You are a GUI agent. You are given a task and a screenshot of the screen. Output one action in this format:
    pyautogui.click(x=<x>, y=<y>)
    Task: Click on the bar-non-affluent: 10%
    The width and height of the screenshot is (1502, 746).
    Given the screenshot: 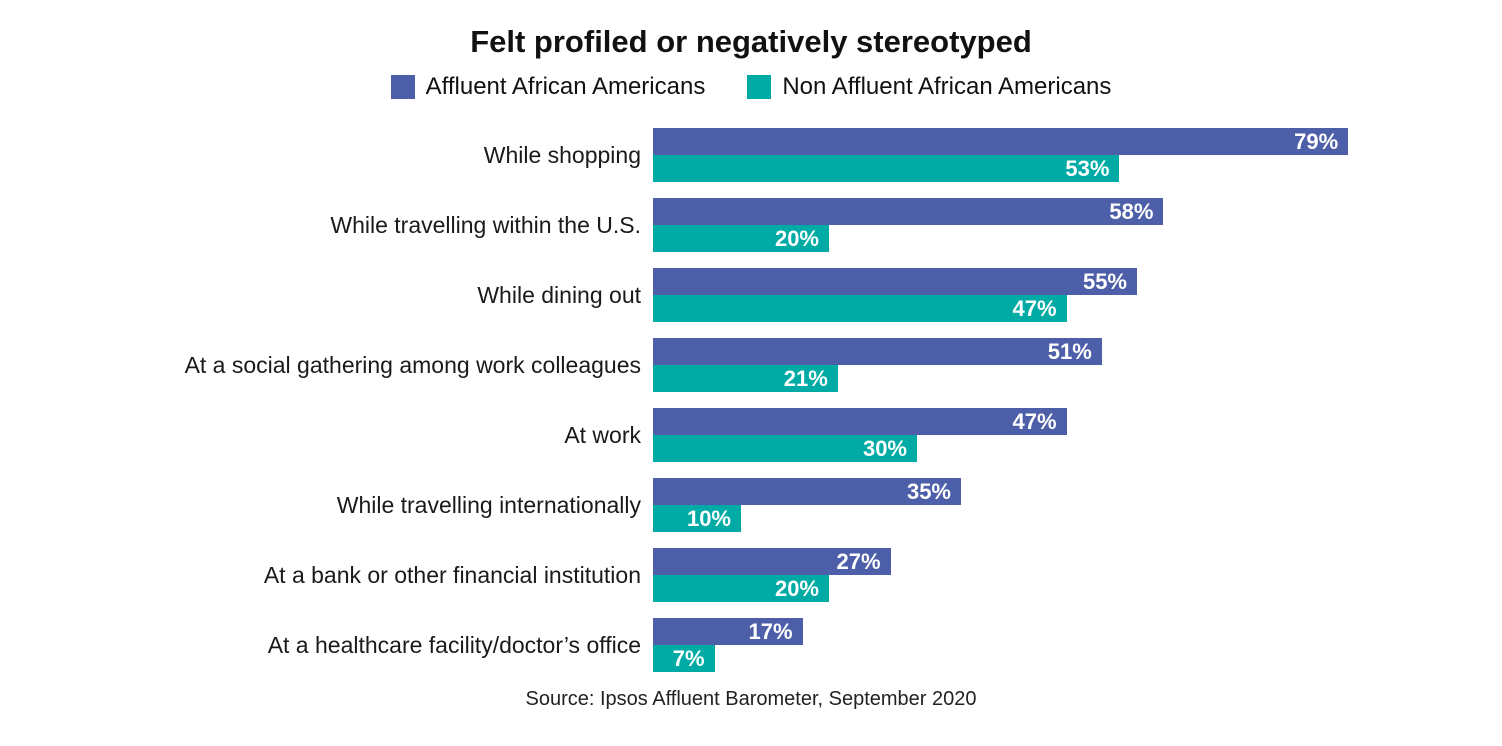 What is the action you would take?
    pyautogui.click(x=697, y=518)
    